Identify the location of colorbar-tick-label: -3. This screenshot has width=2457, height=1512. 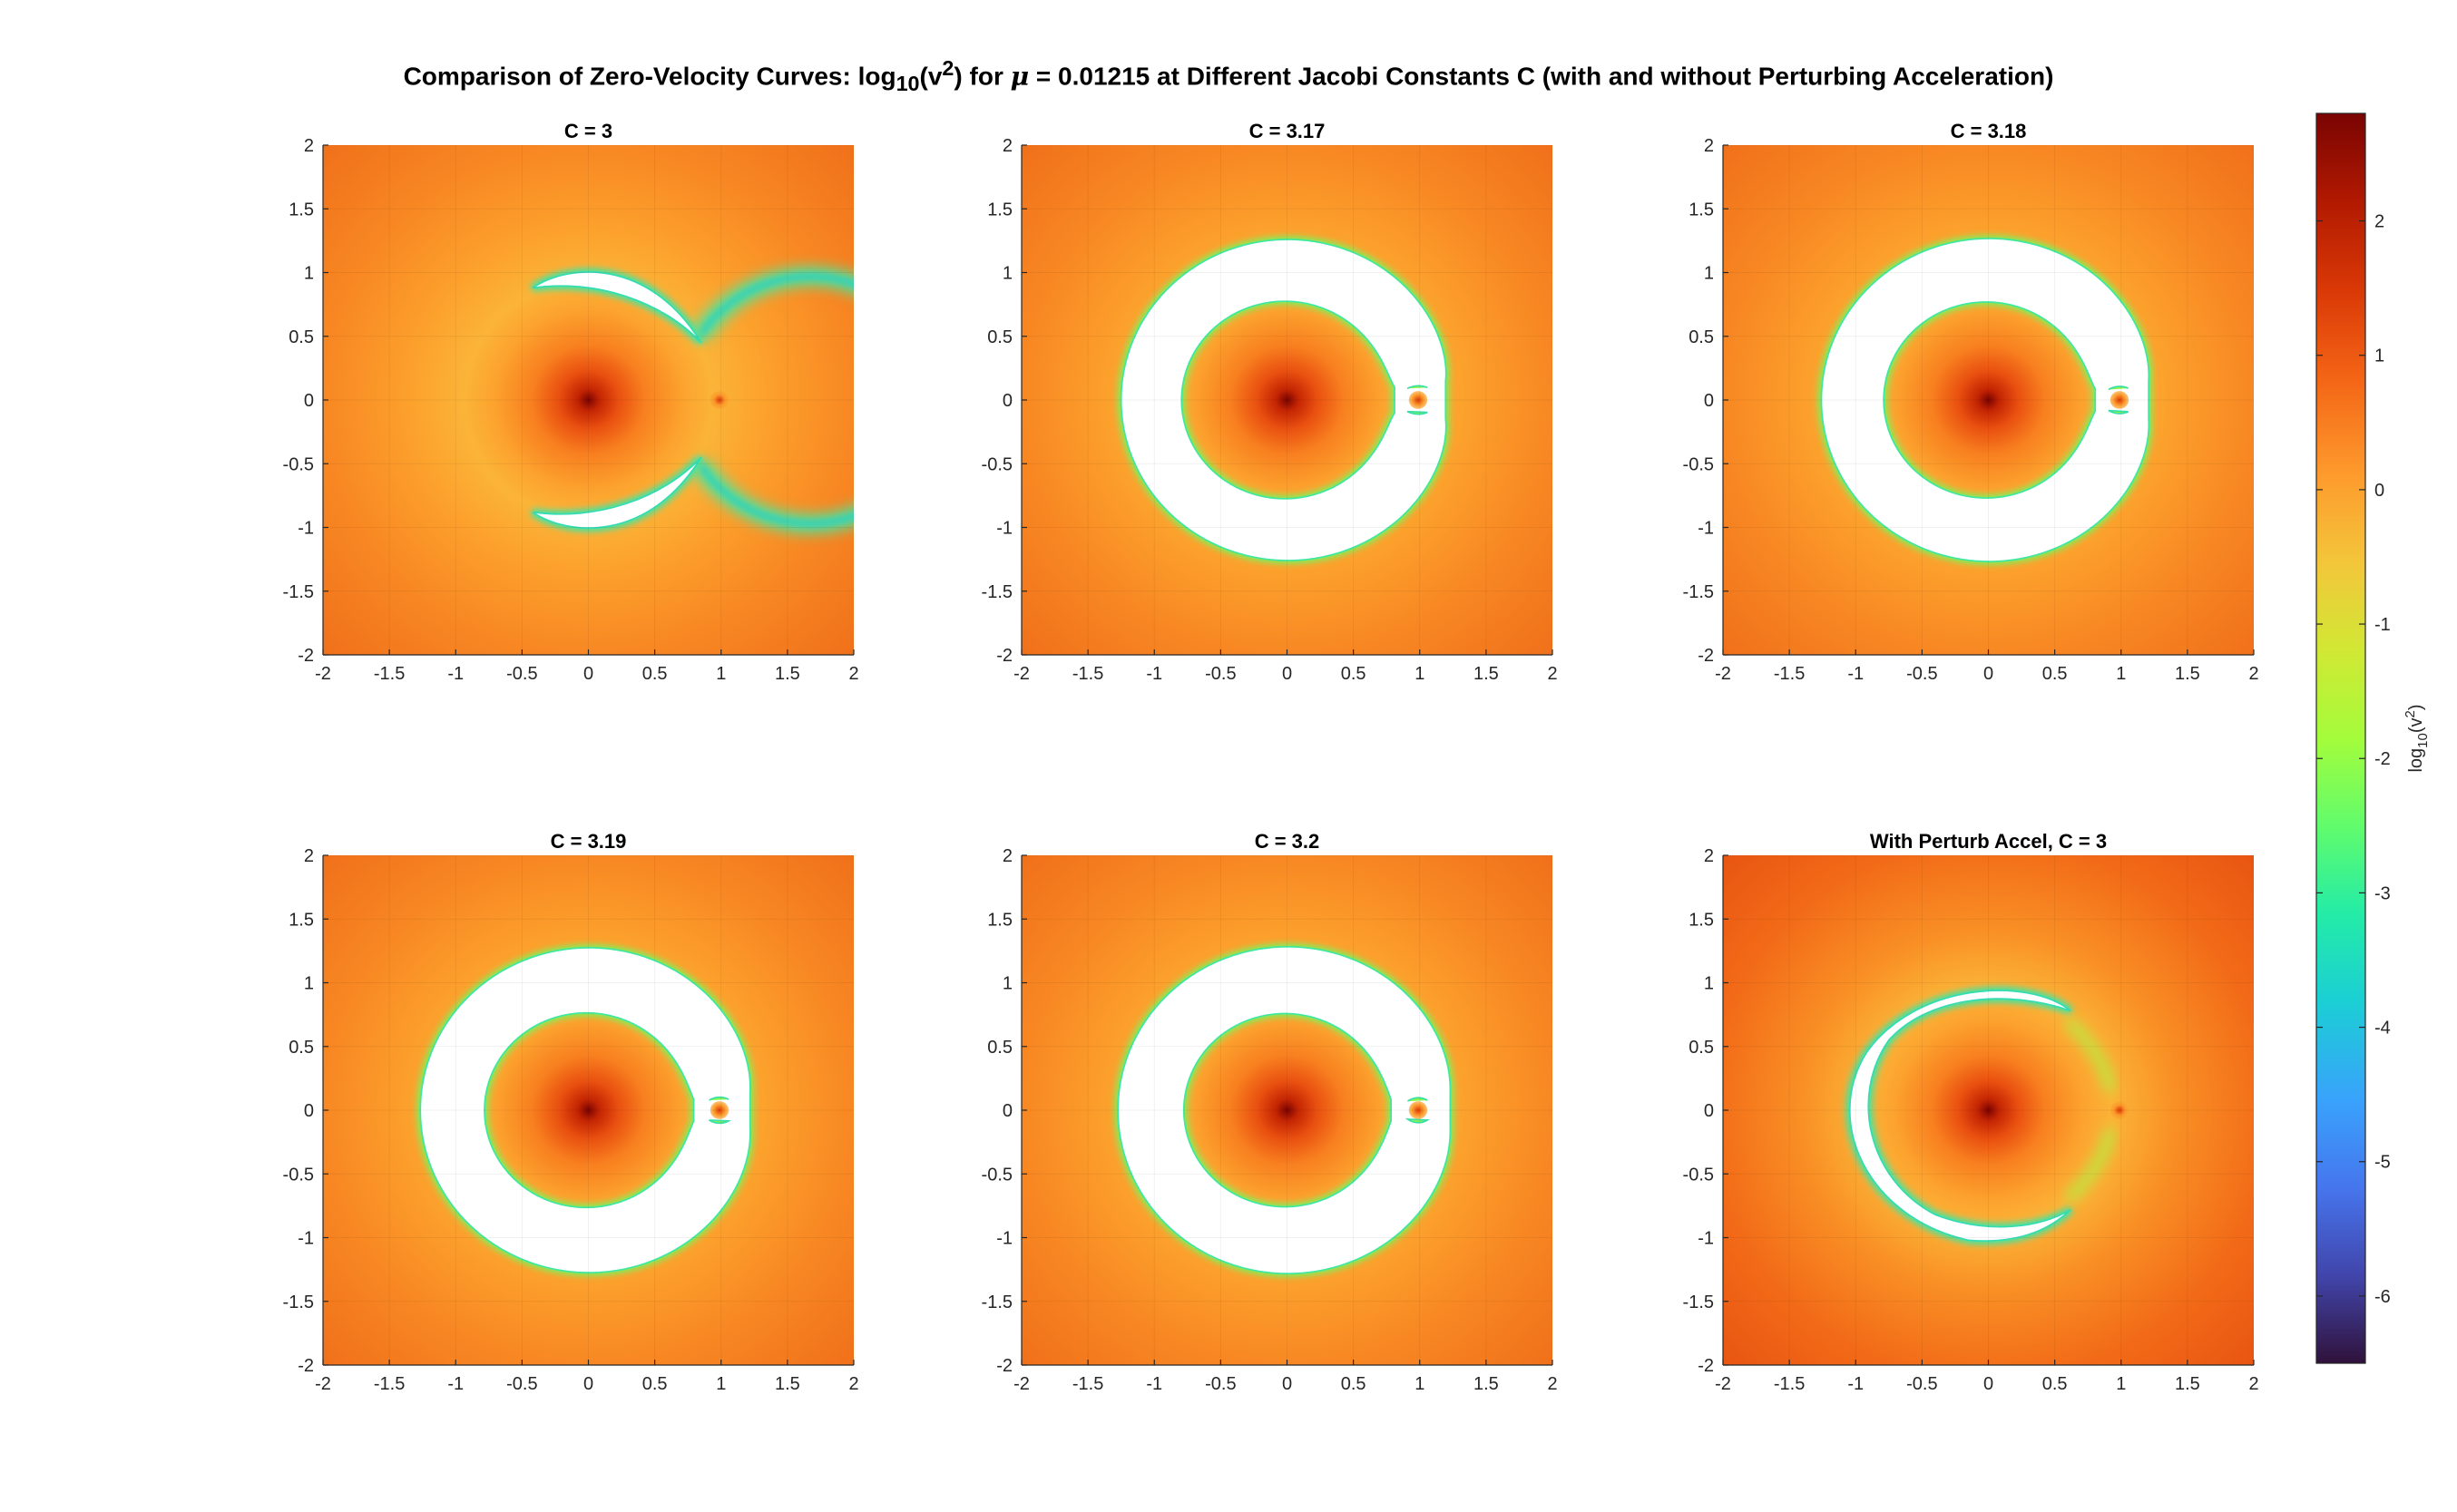
(2382, 893).